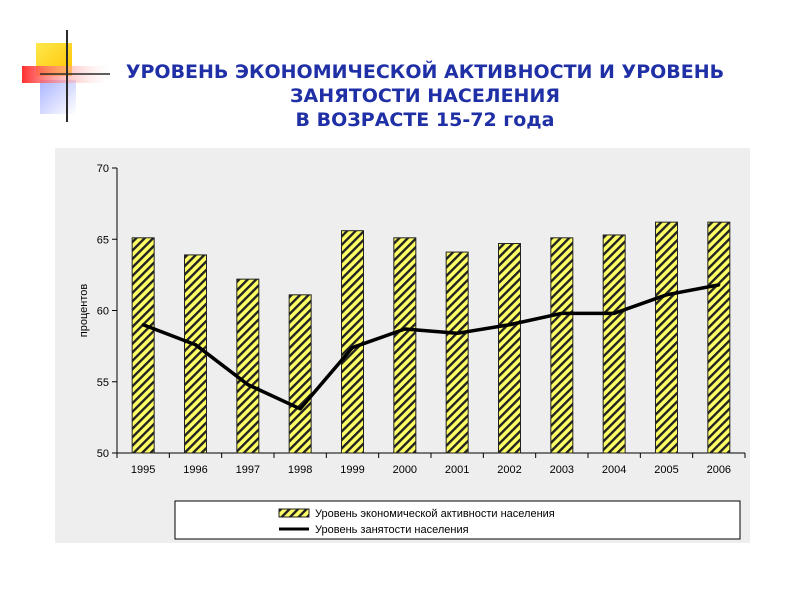 This screenshot has height=600, width=800. I want to click on x-tick-label: 2000, so click(405, 470).